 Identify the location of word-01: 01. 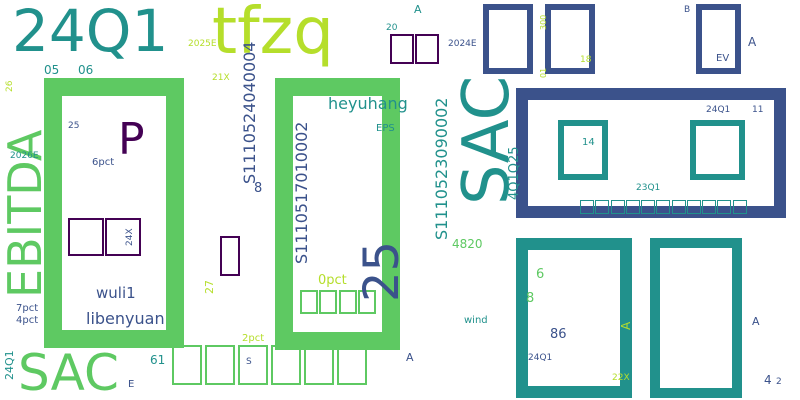
(543, 72).